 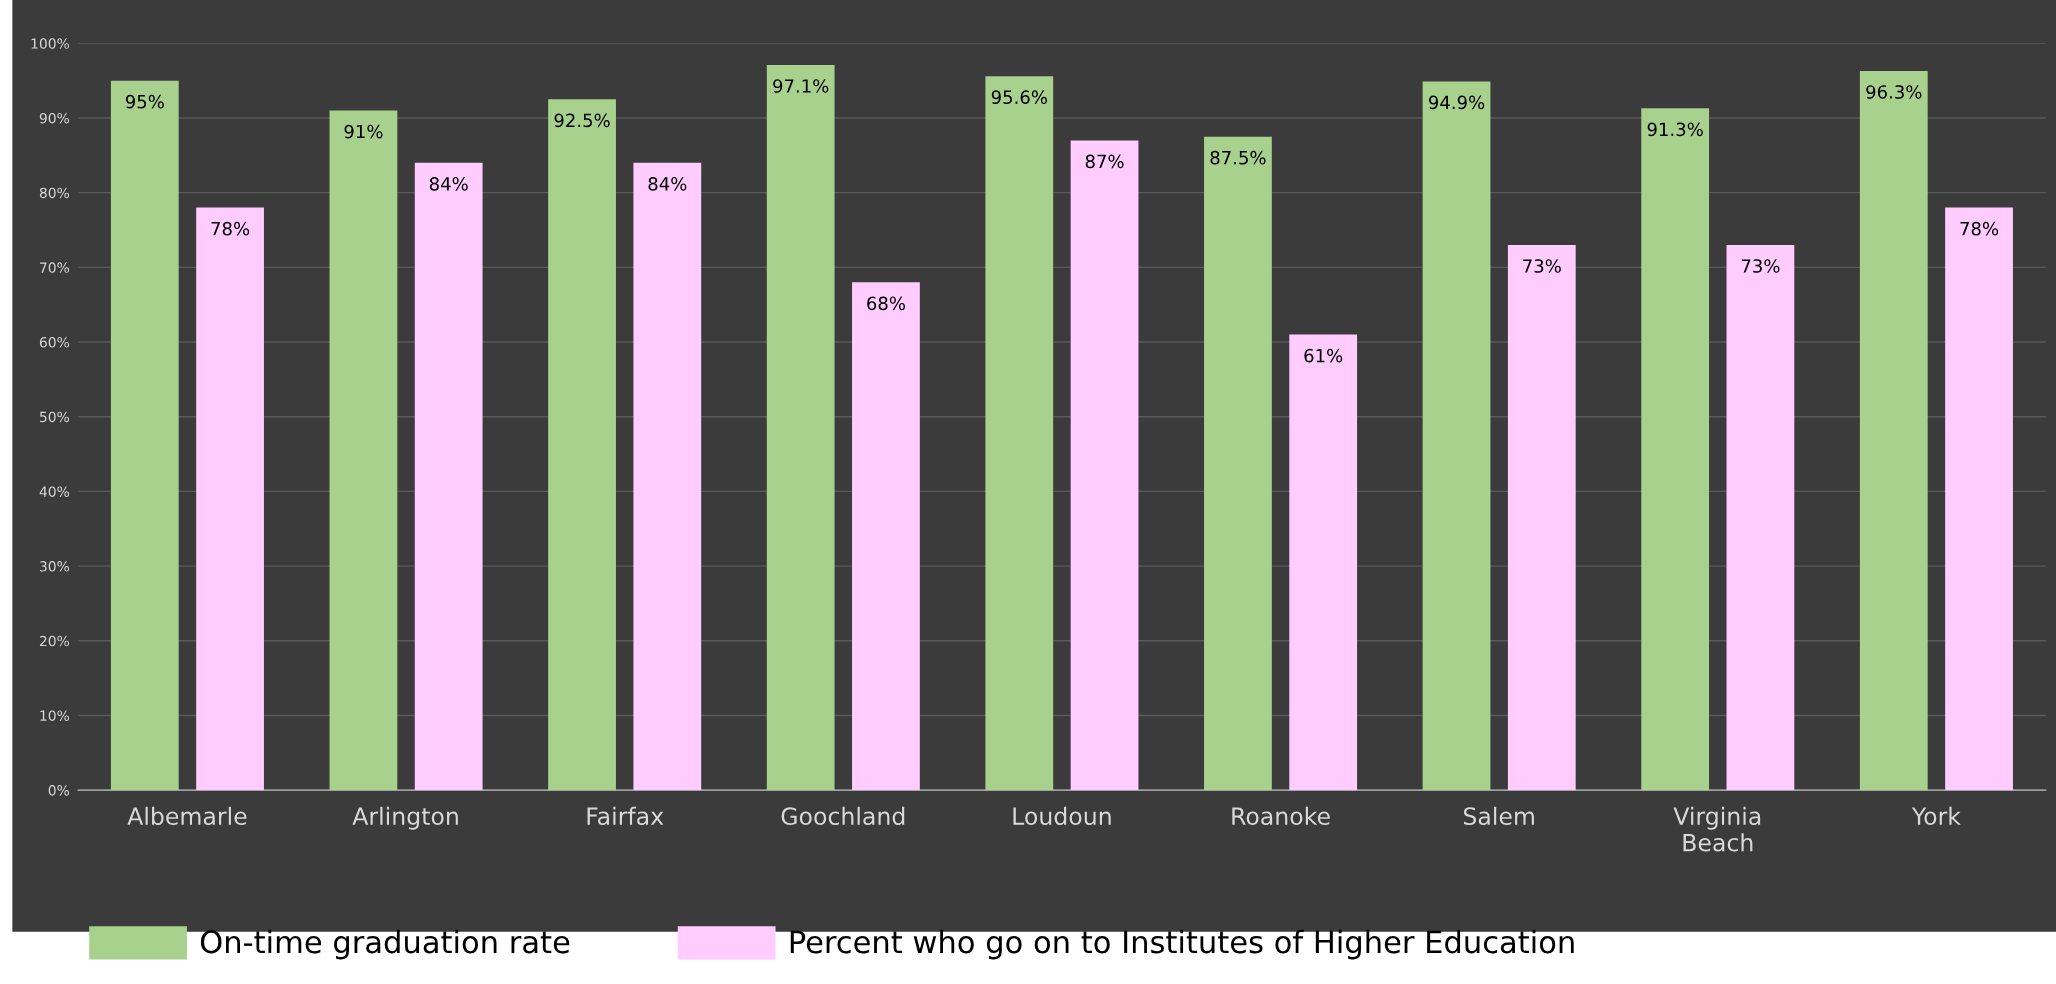 I want to click on x-tick-label: Loudoun, so click(x=1062, y=816).